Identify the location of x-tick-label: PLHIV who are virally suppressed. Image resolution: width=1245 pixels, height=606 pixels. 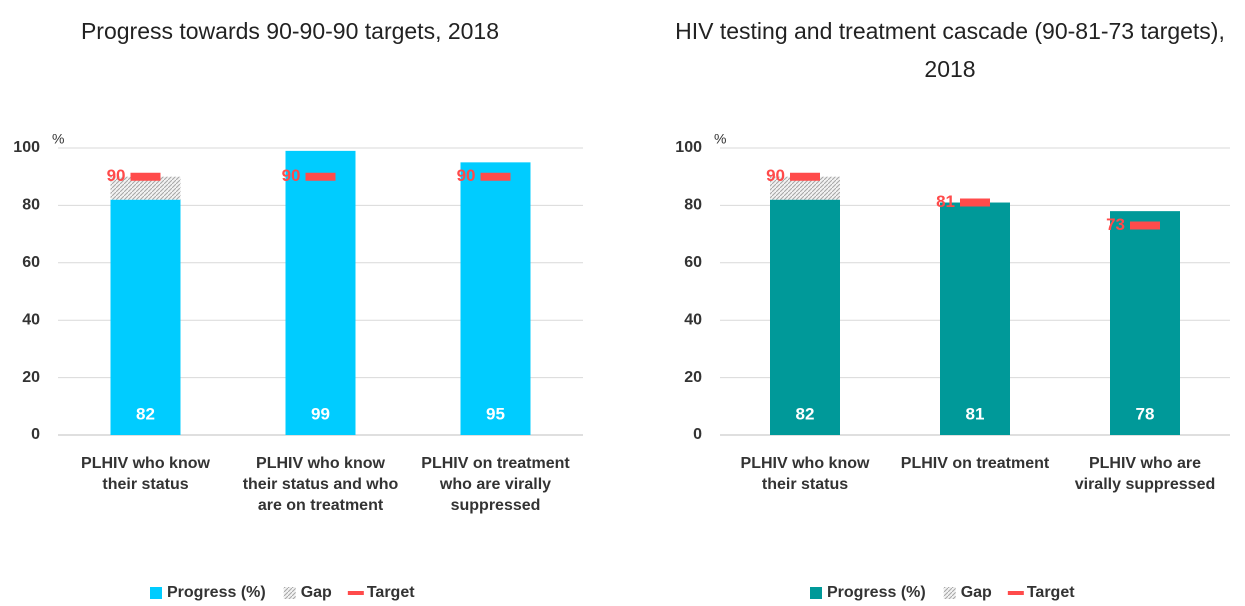
(1145, 474).